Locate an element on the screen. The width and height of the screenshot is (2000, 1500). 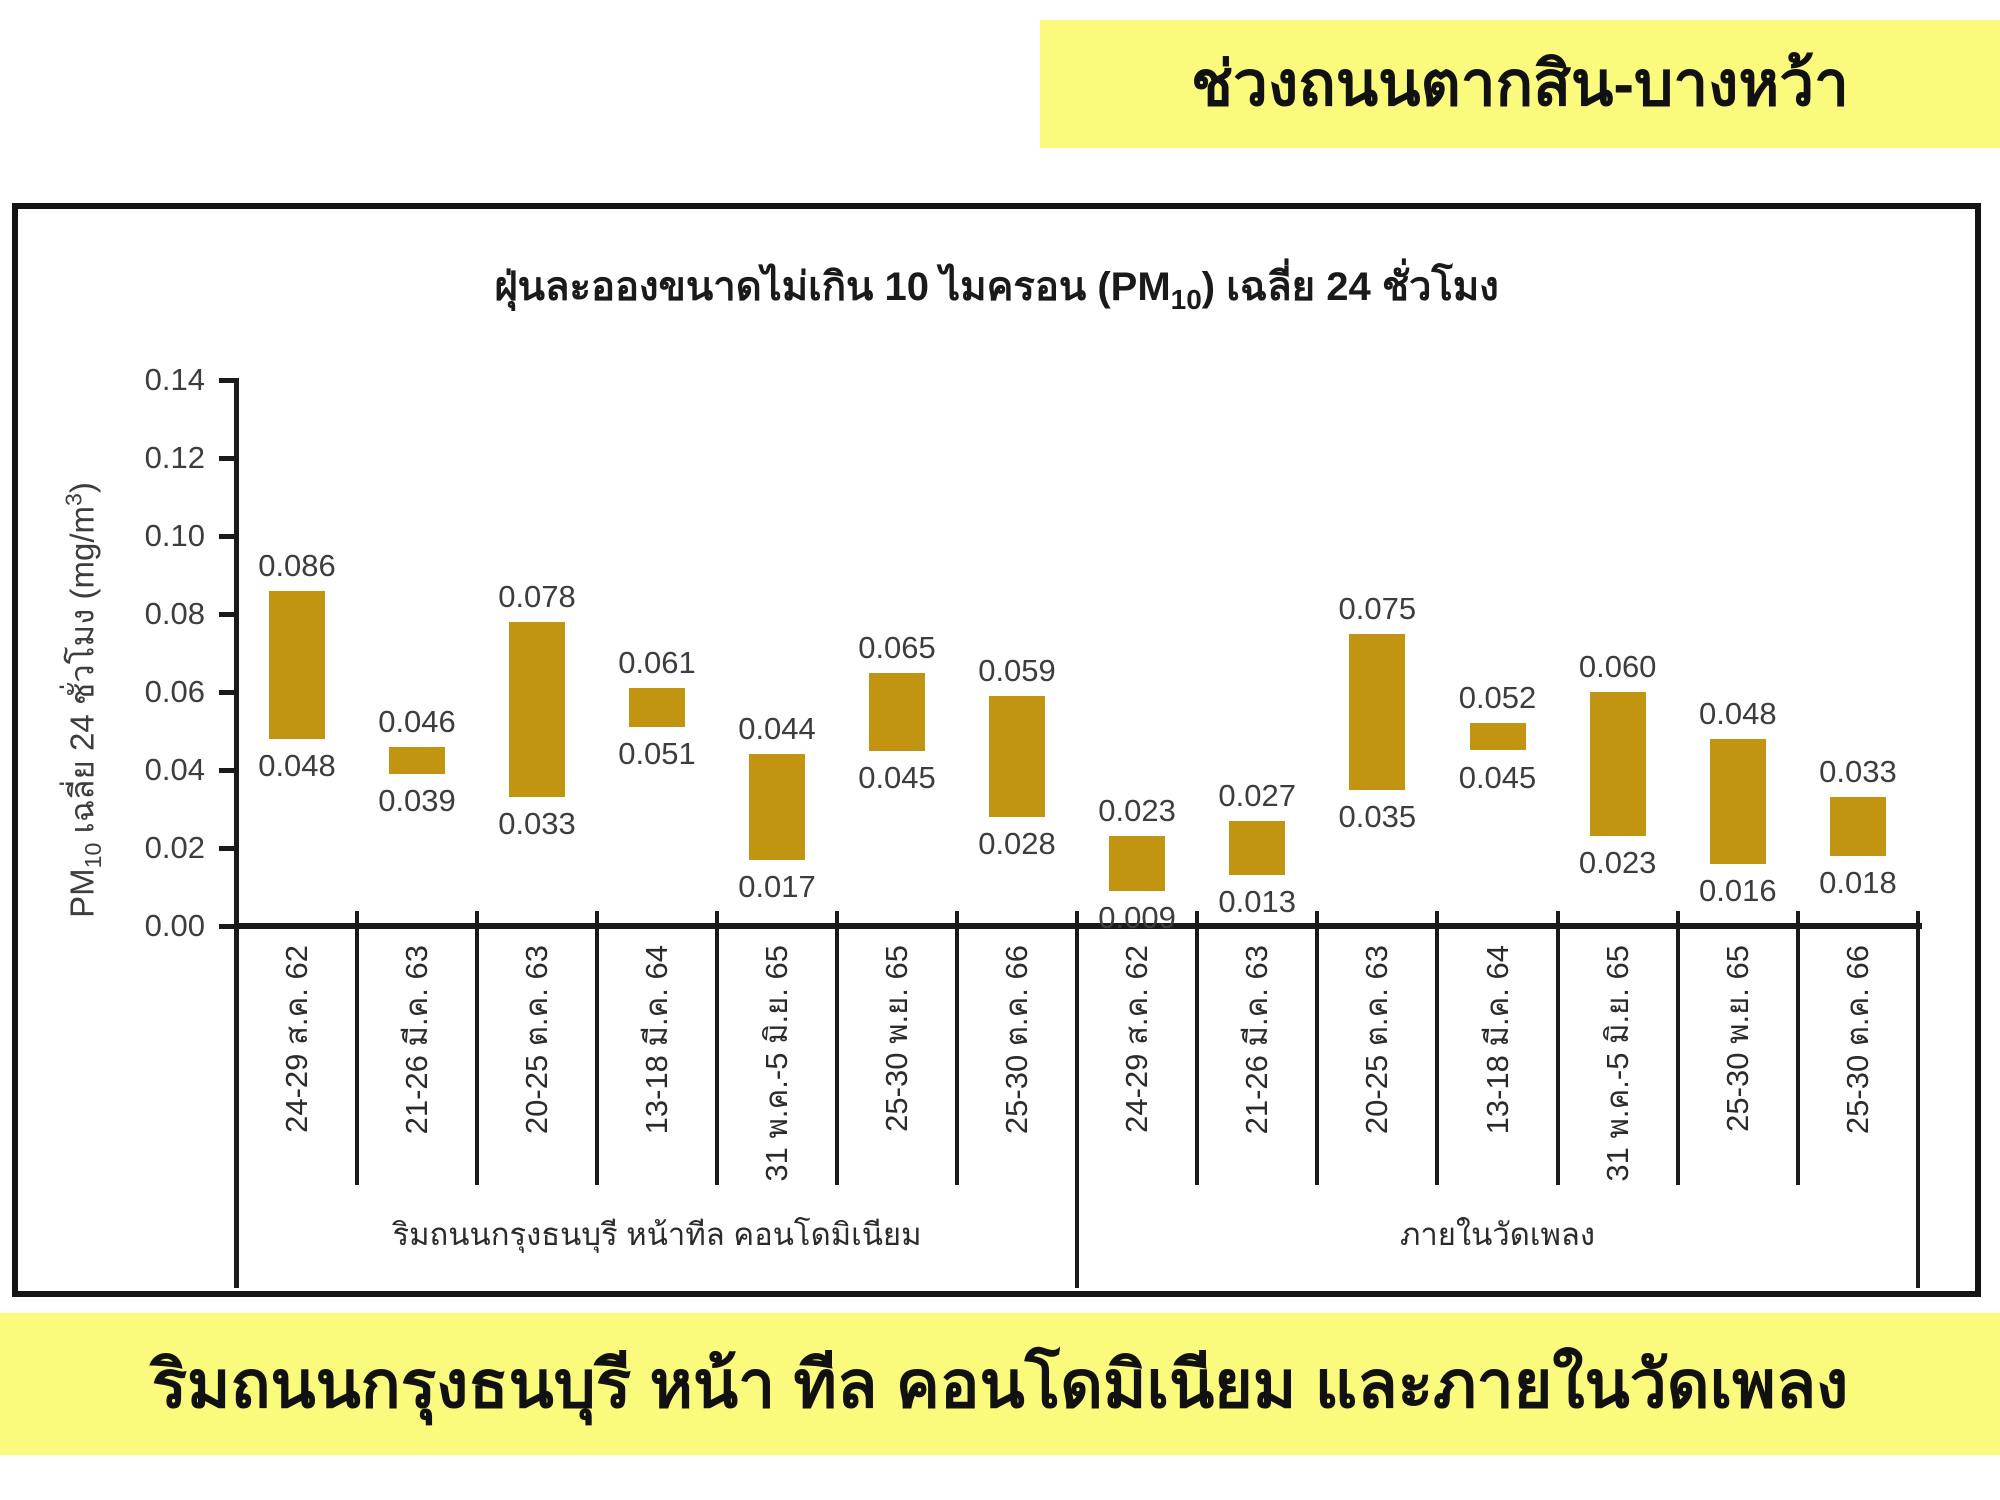
bar-high-label: 0.086 is located at coordinates (297, 565).